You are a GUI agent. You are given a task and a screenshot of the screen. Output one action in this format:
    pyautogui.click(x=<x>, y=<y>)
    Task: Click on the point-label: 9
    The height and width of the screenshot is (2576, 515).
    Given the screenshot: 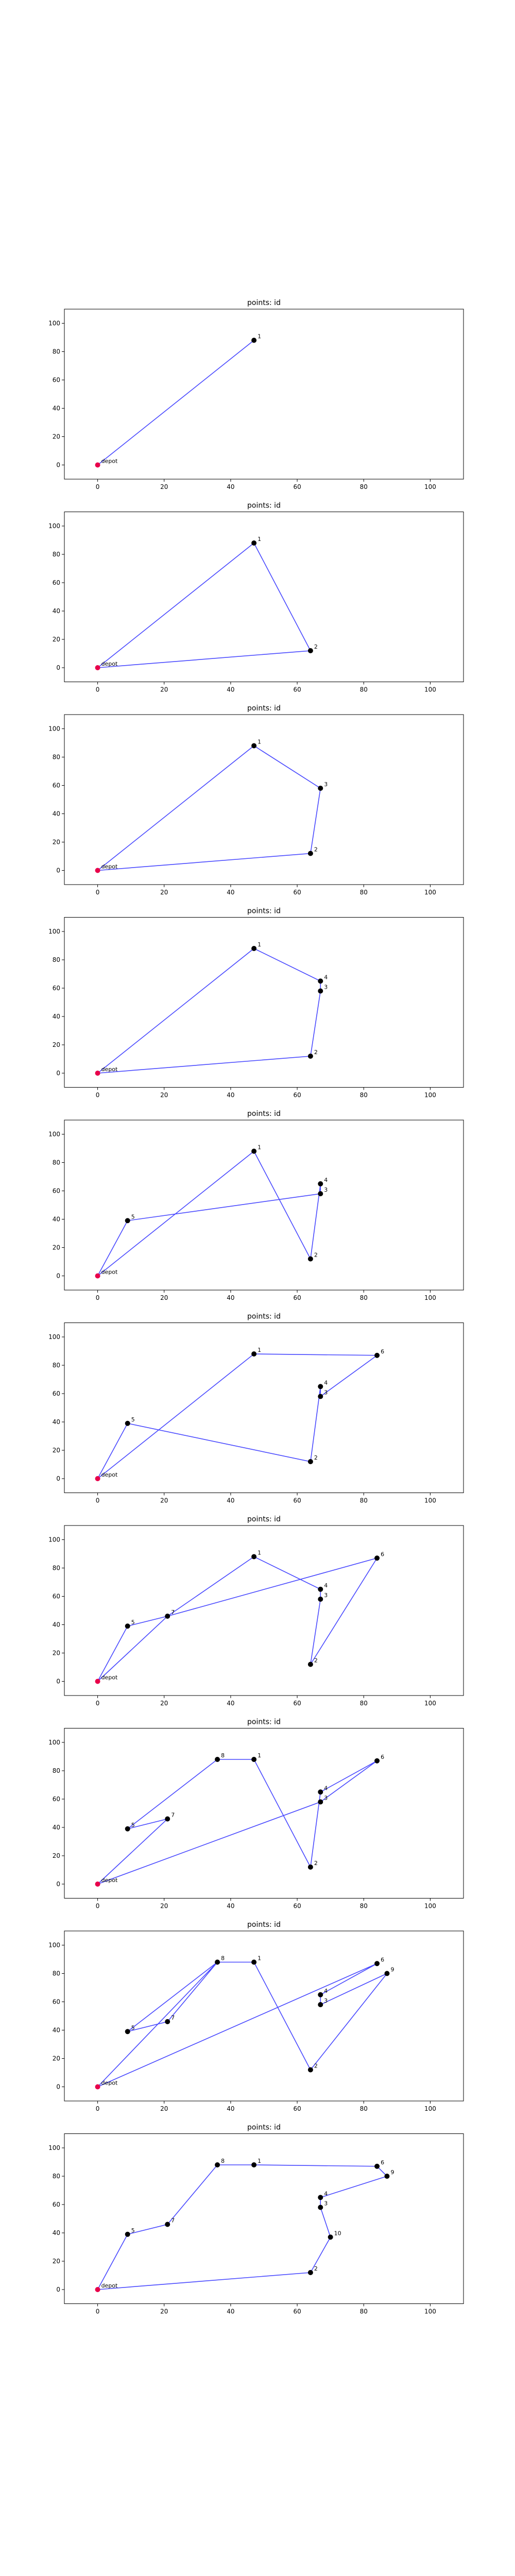 What is the action you would take?
    pyautogui.click(x=392, y=2172)
    